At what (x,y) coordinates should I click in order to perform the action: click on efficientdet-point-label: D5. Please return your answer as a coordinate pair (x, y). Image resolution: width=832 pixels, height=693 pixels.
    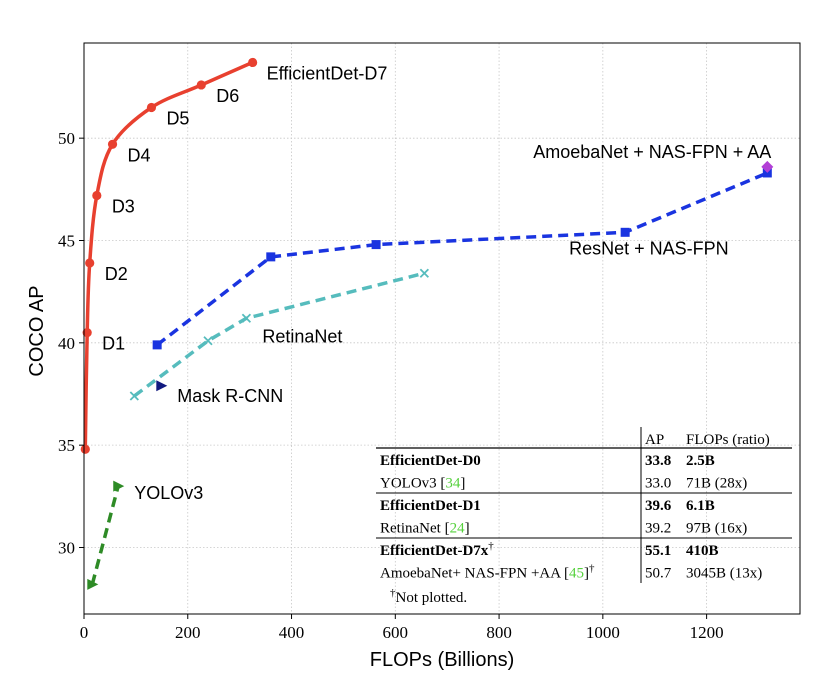
    Looking at the image, I should click on (177, 118).